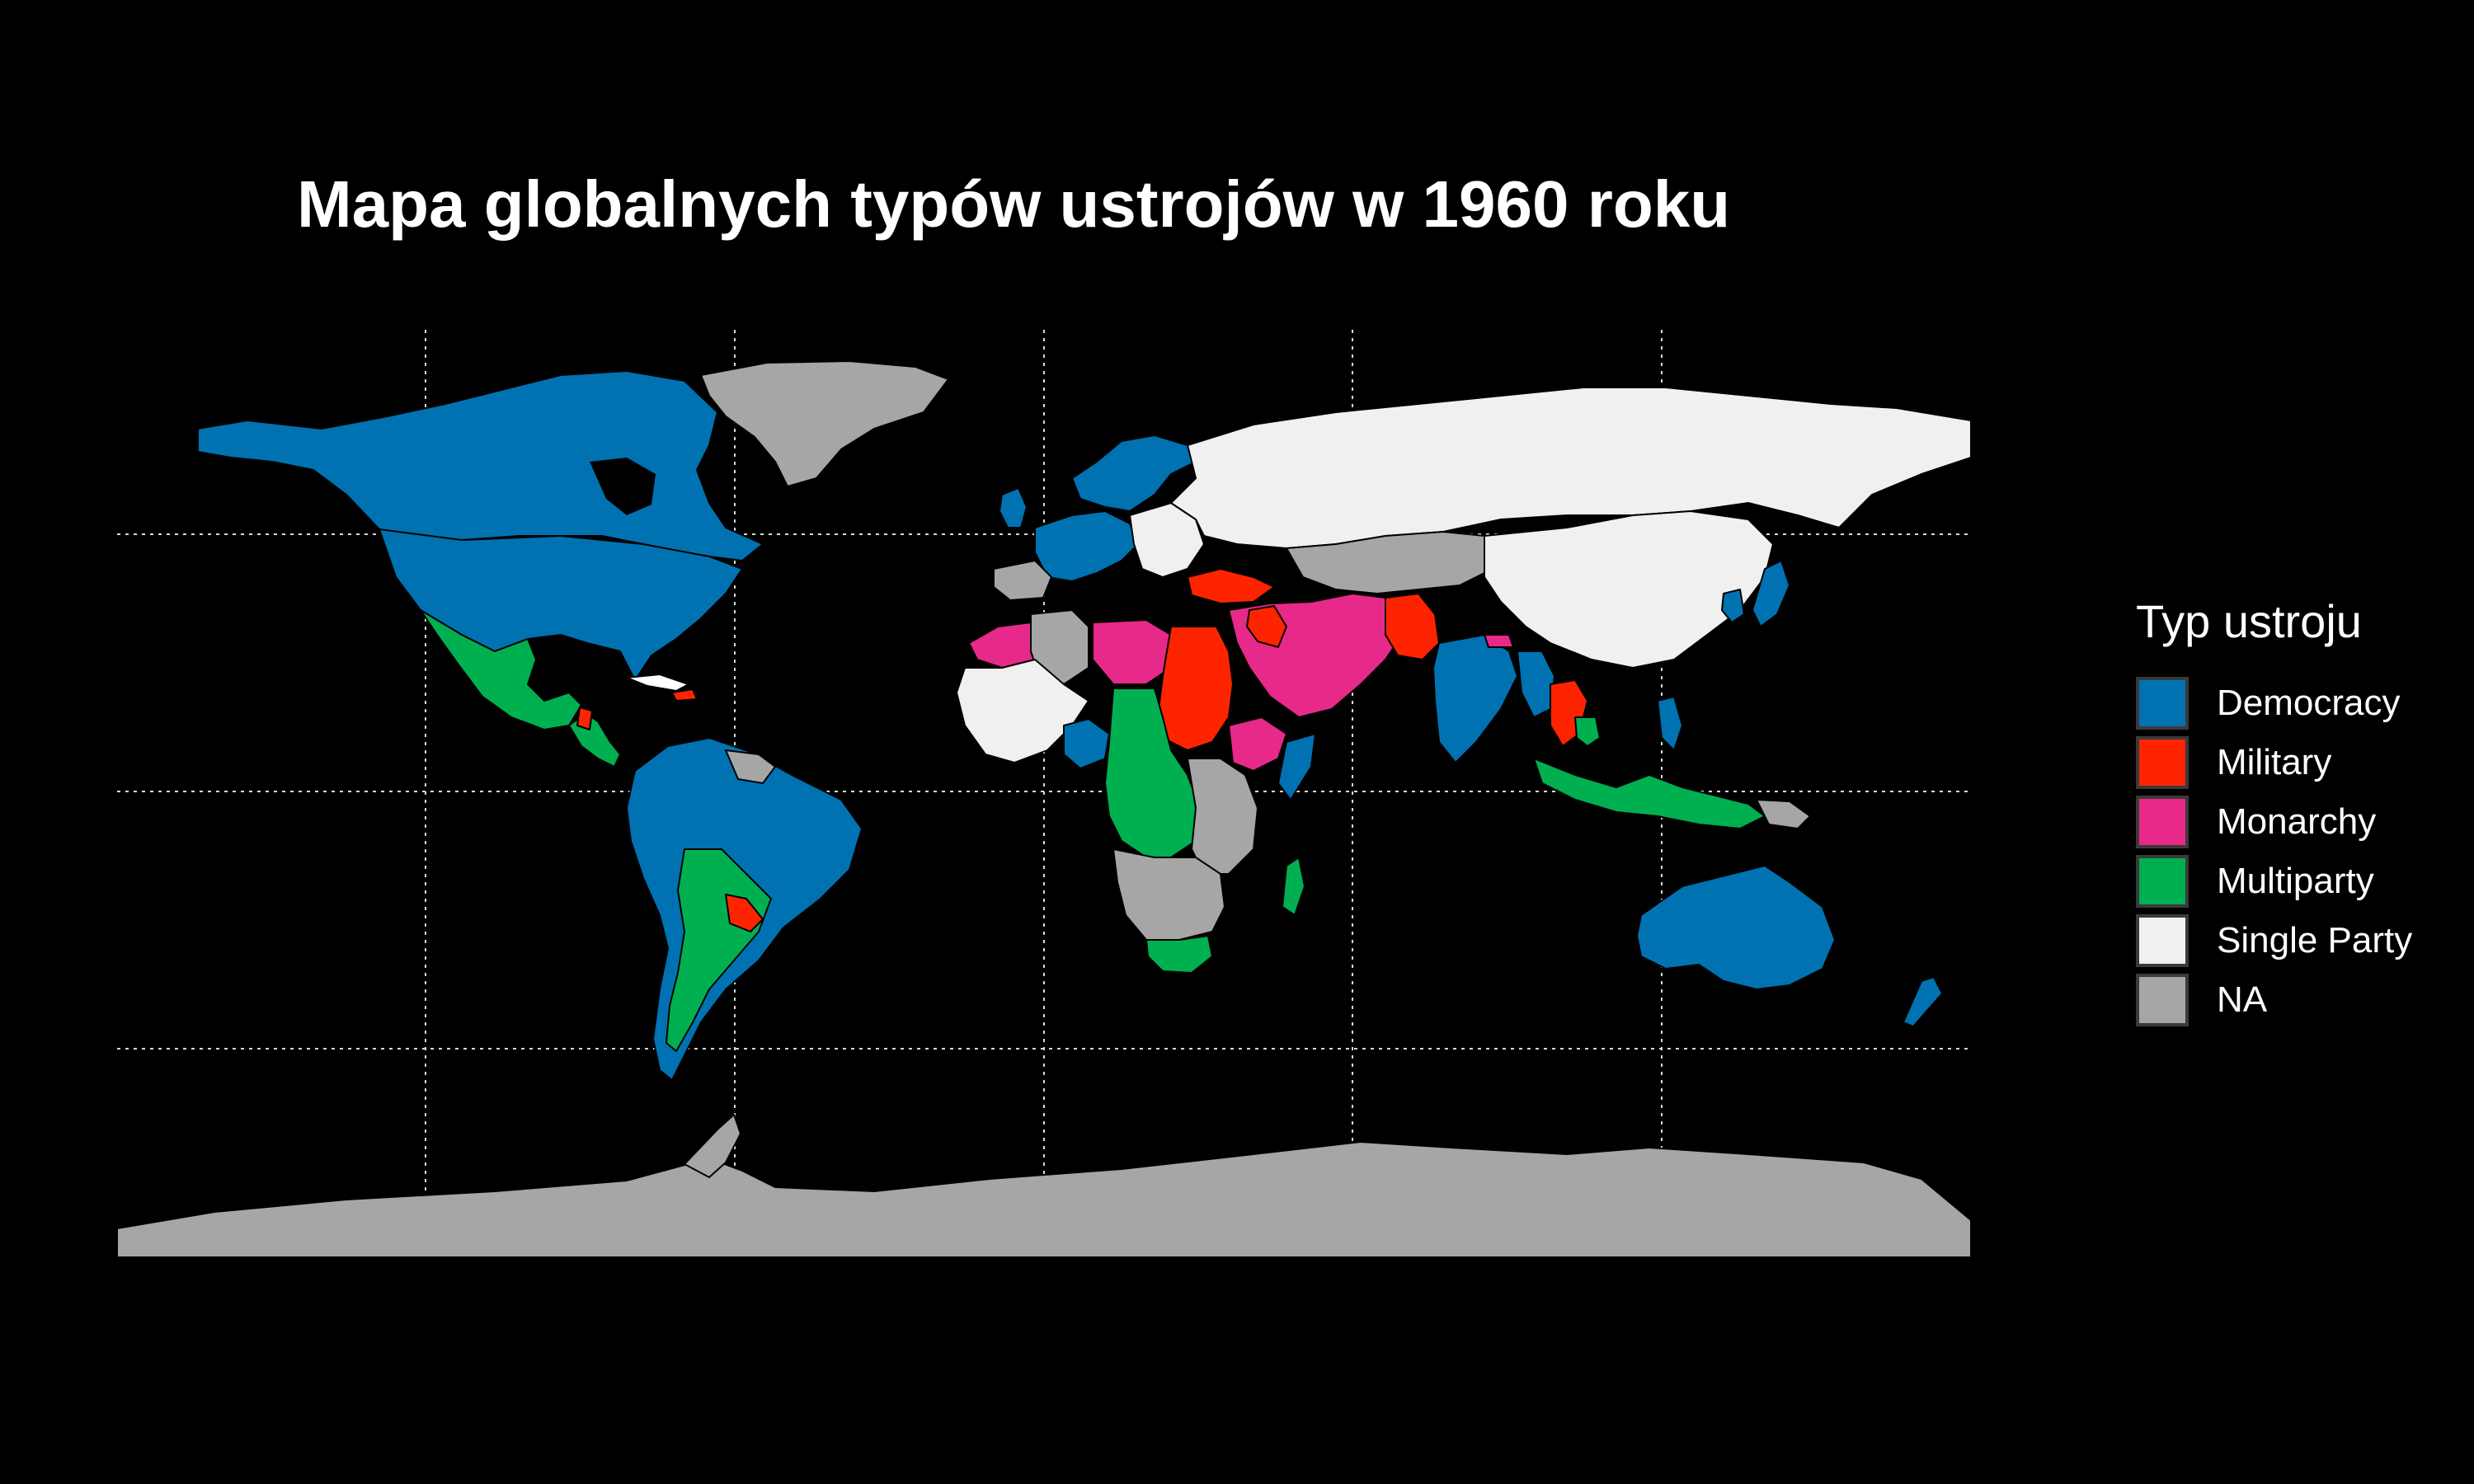  I want to click on greenland-region, so click(824, 423).